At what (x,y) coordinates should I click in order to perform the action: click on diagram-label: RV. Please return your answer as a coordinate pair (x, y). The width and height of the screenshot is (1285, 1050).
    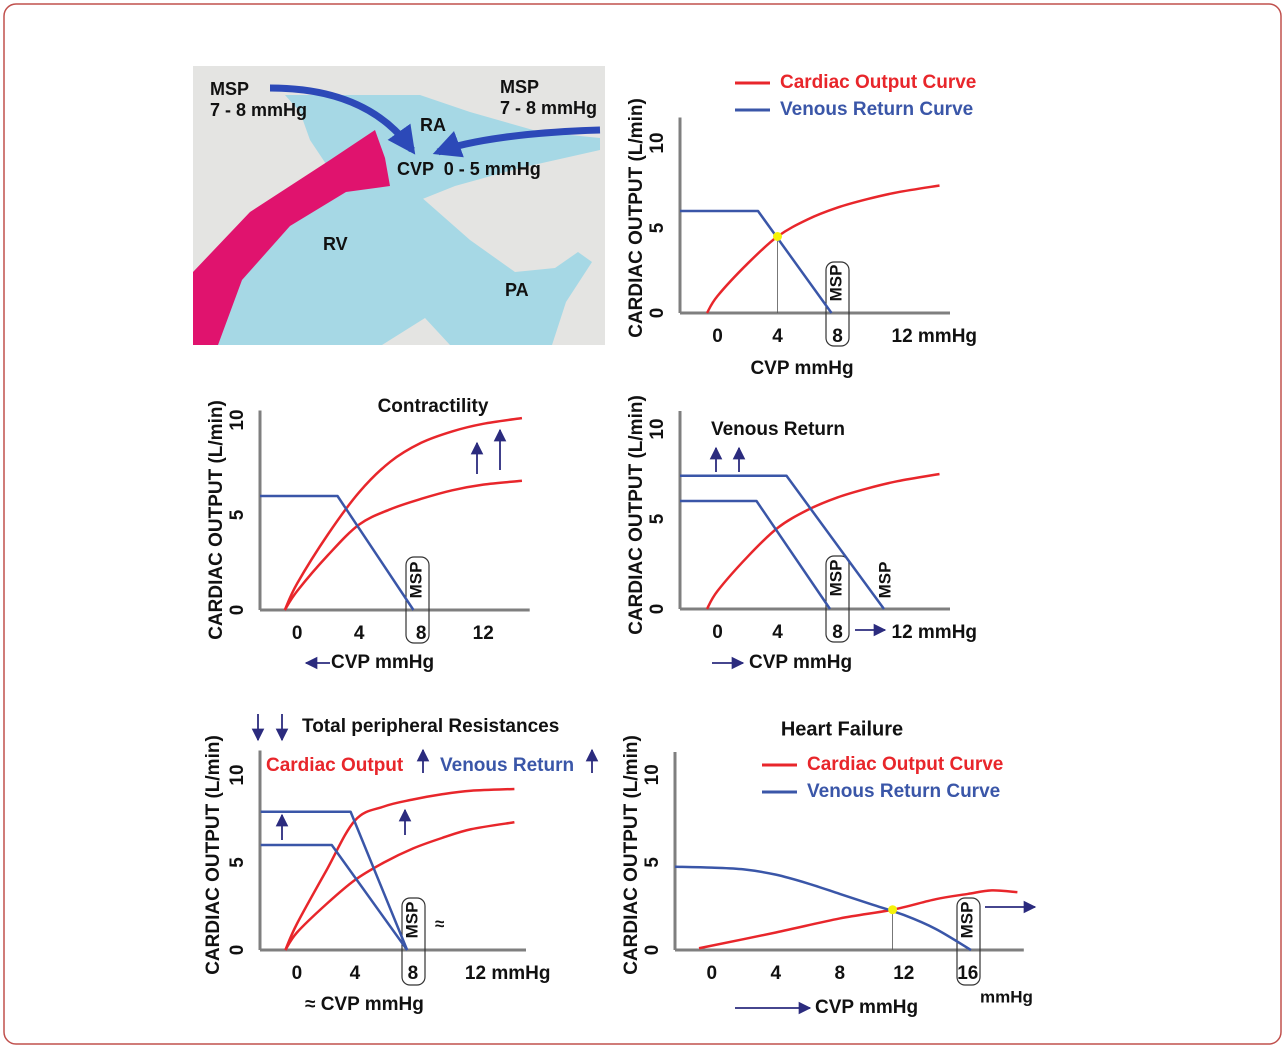
    Looking at the image, I should click on (335, 244).